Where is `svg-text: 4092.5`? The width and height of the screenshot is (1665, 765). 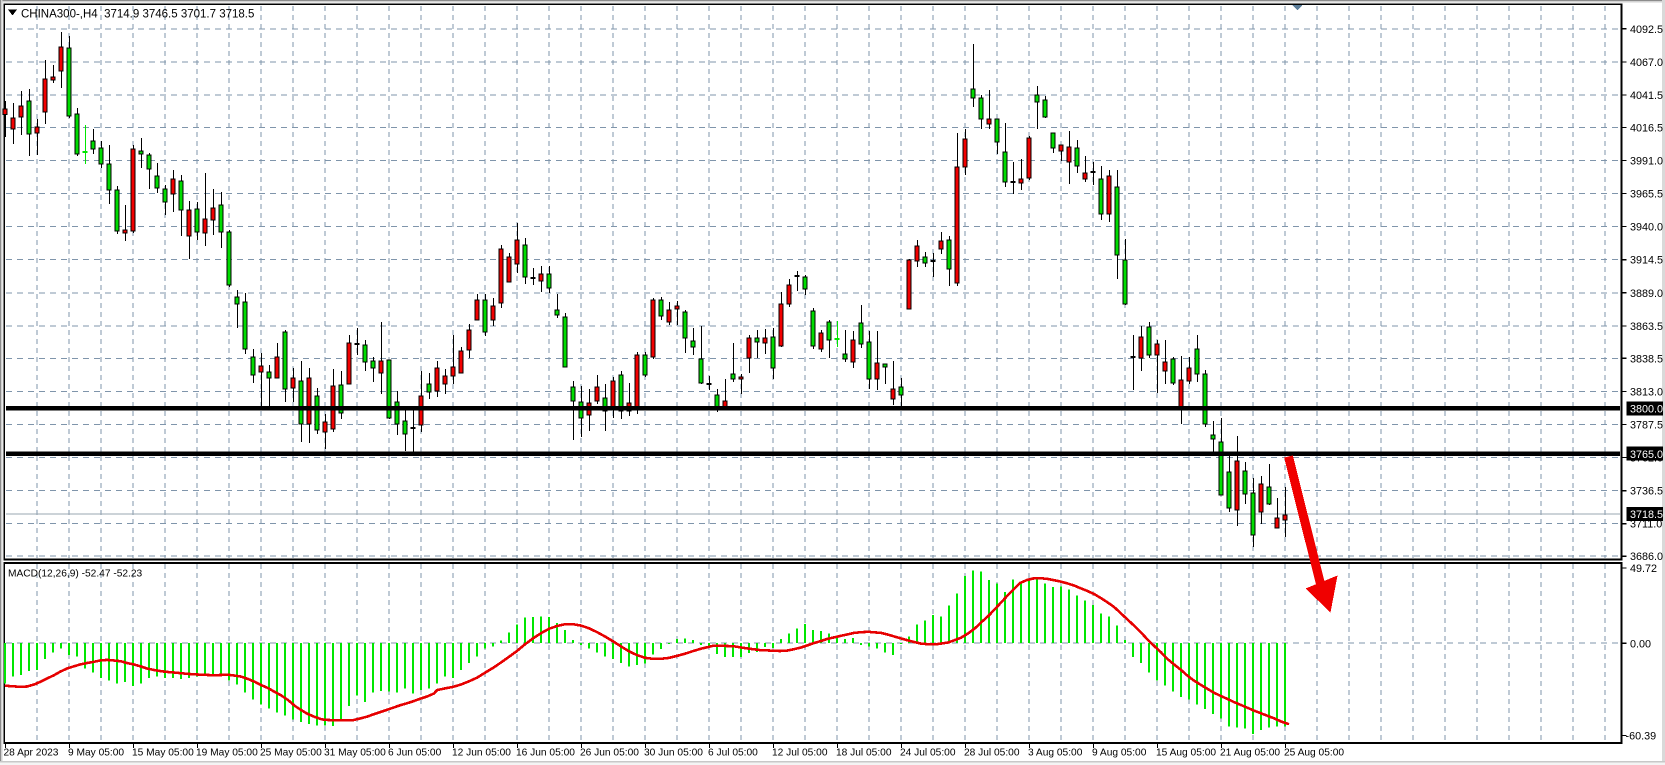 svg-text: 4092.5 is located at coordinates (1646, 30).